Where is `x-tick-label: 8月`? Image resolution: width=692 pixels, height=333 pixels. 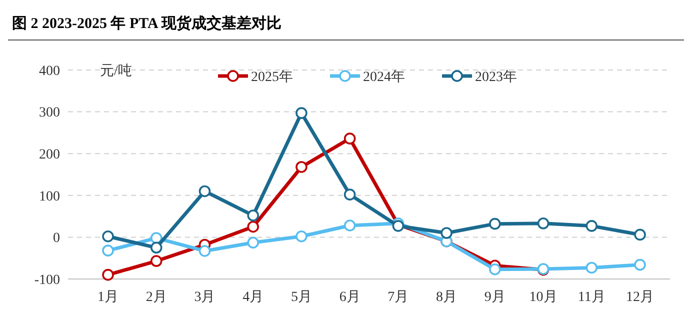 x-tick-label: 8月 is located at coordinates (447, 297).